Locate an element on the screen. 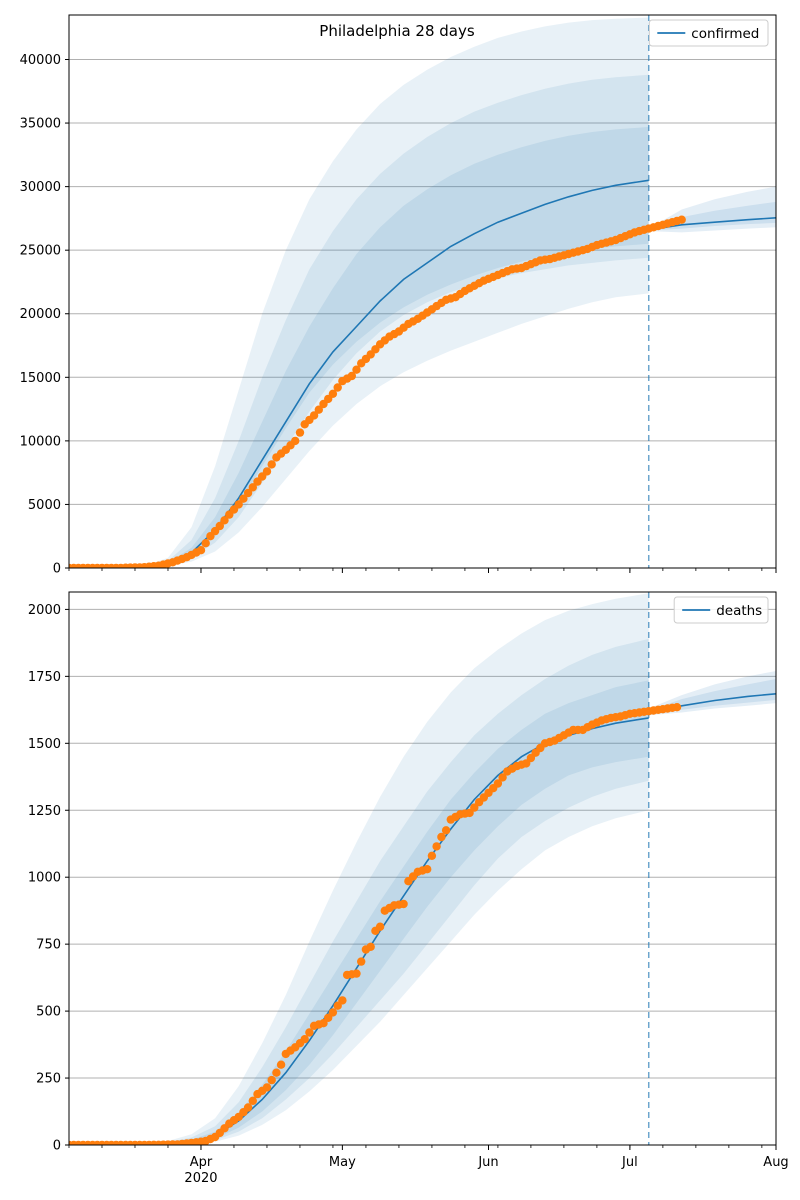 The height and width of the screenshot is (1200, 800). y-tick-label: 30000 is located at coordinates (40, 187).